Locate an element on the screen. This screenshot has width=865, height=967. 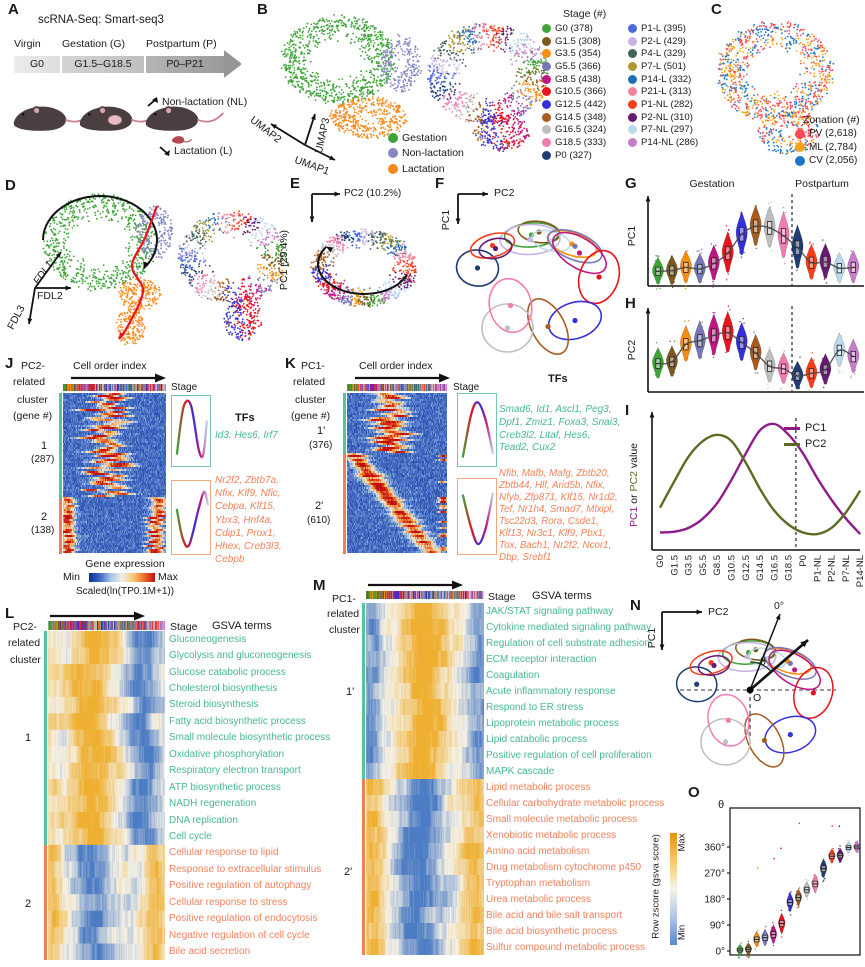
phase-label-virgin: Virgin is located at coordinates (27, 44).